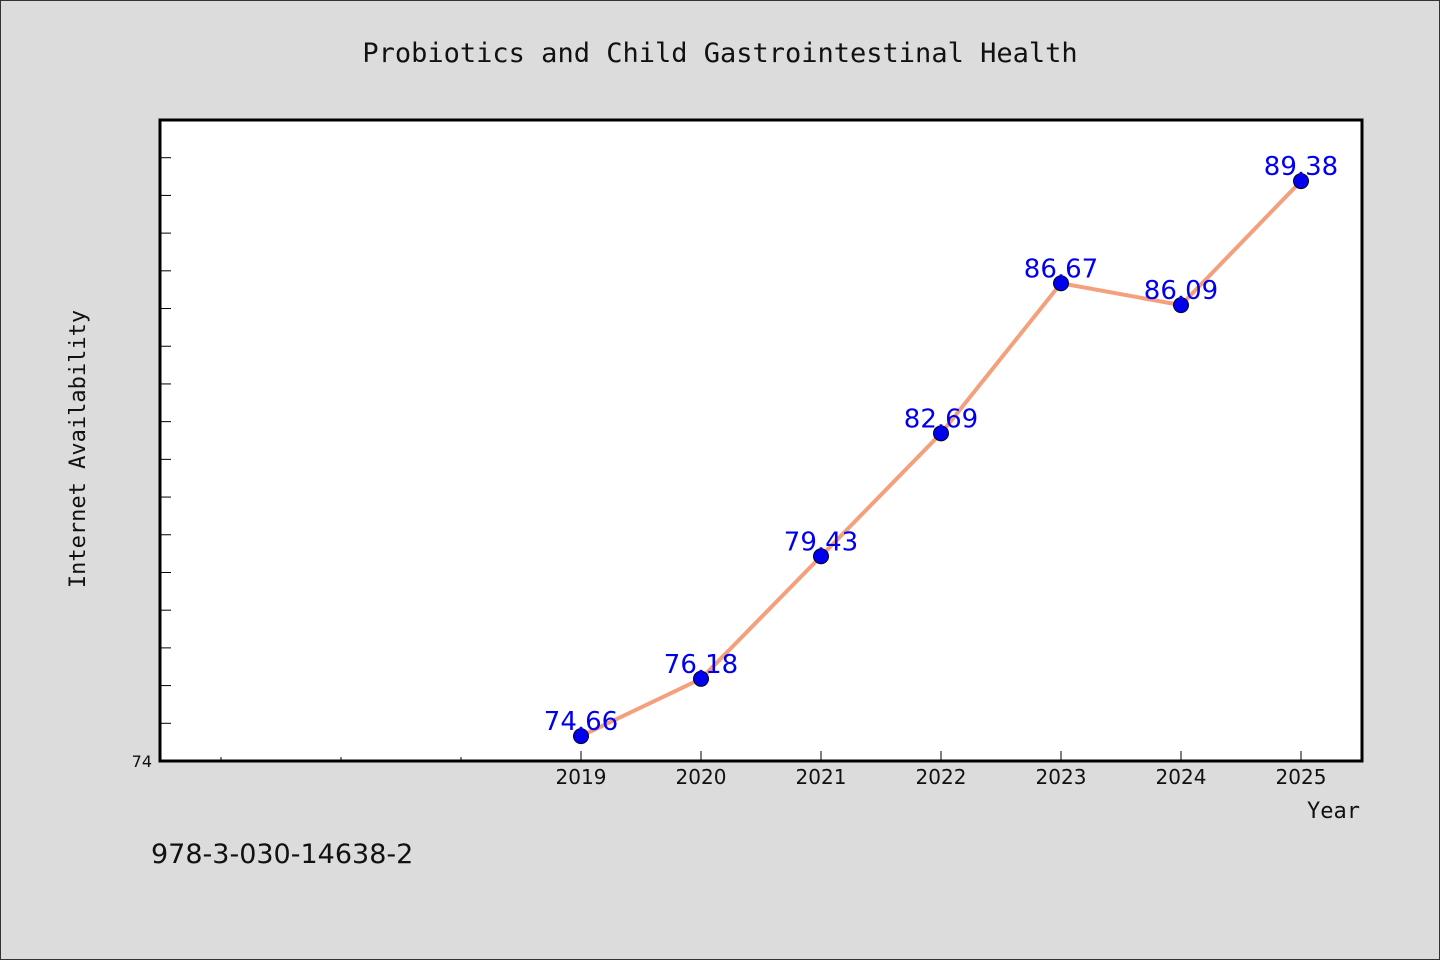 This screenshot has width=1440, height=960. Describe the element at coordinates (1061, 777) in the screenshot. I see `x-tick-label: 2023` at that location.